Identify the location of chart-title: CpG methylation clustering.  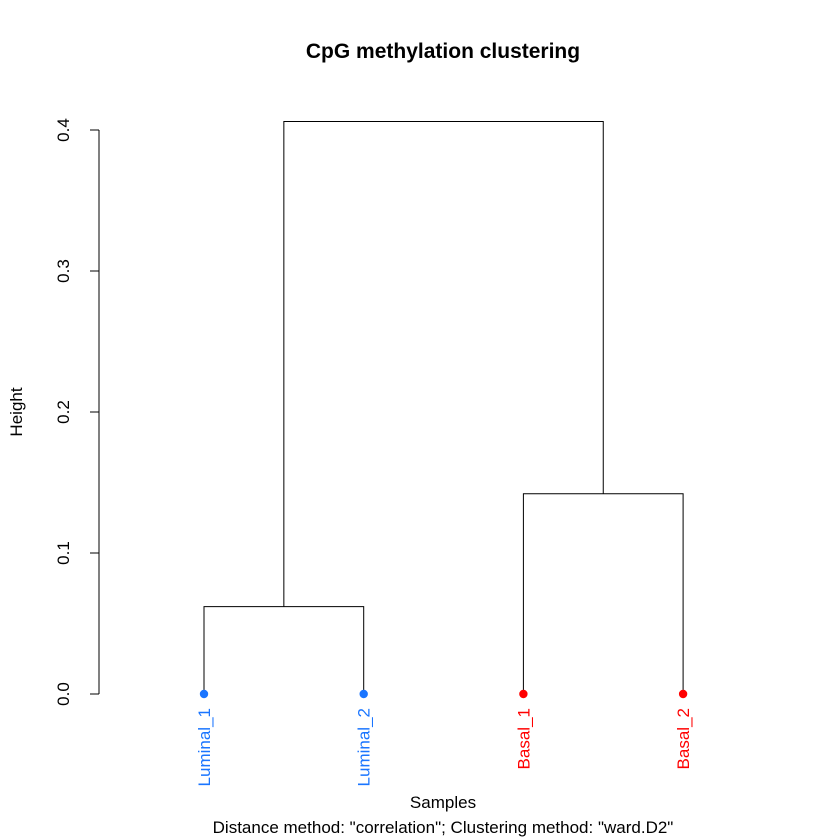
(443, 51).